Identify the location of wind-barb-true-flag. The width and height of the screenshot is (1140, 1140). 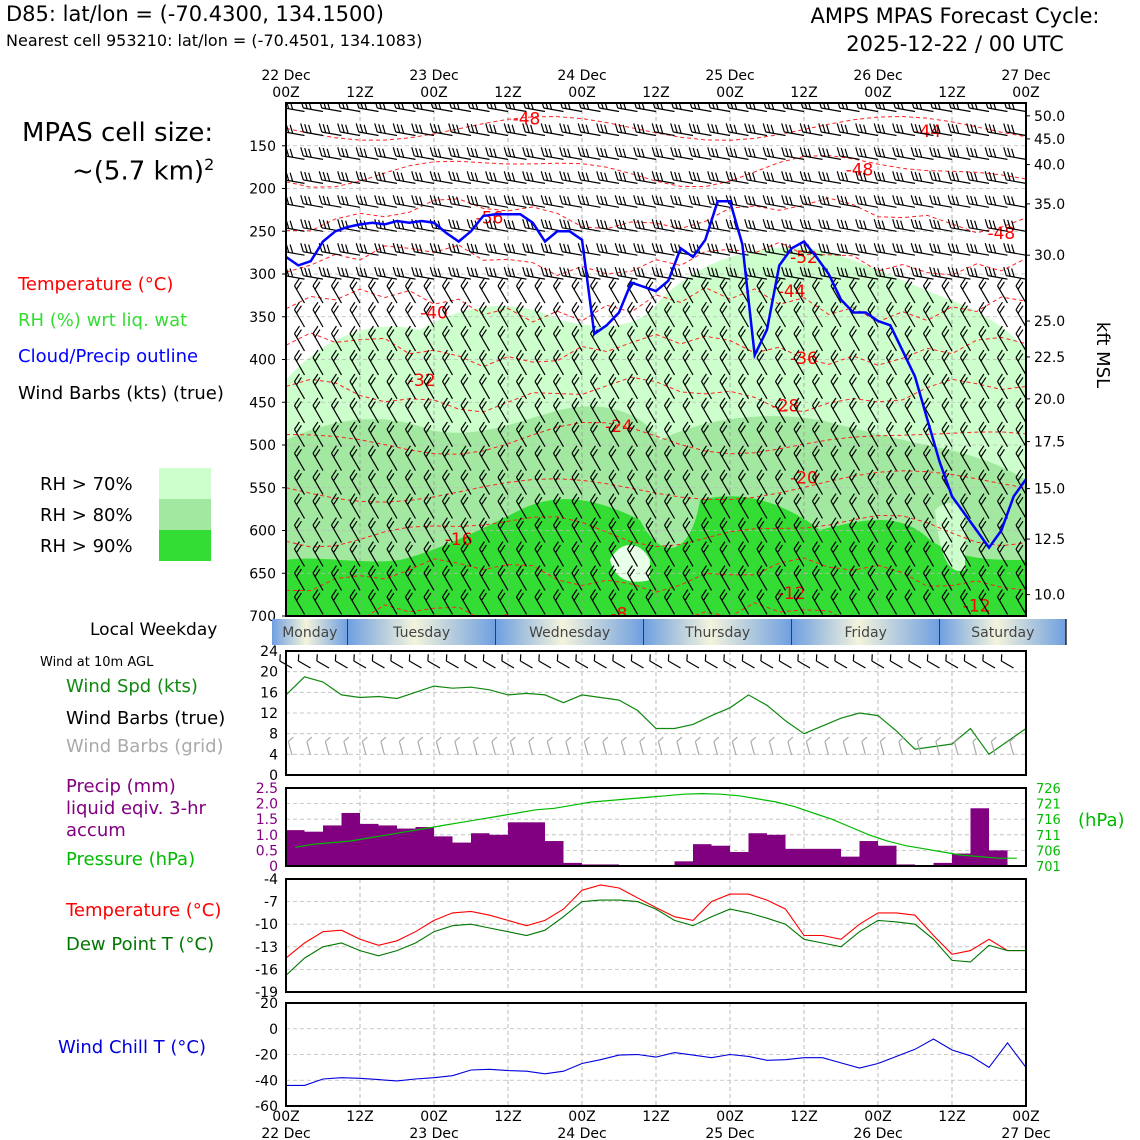
(798, 658).